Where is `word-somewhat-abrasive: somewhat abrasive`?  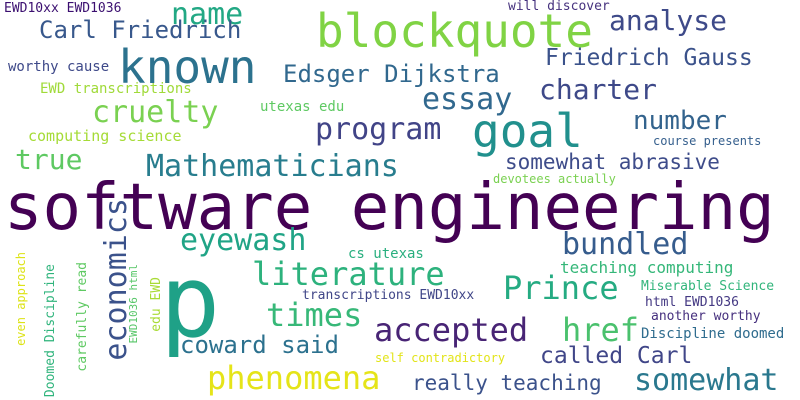
word-somewhat-abrasive: somewhat abrasive is located at coordinates (612, 162).